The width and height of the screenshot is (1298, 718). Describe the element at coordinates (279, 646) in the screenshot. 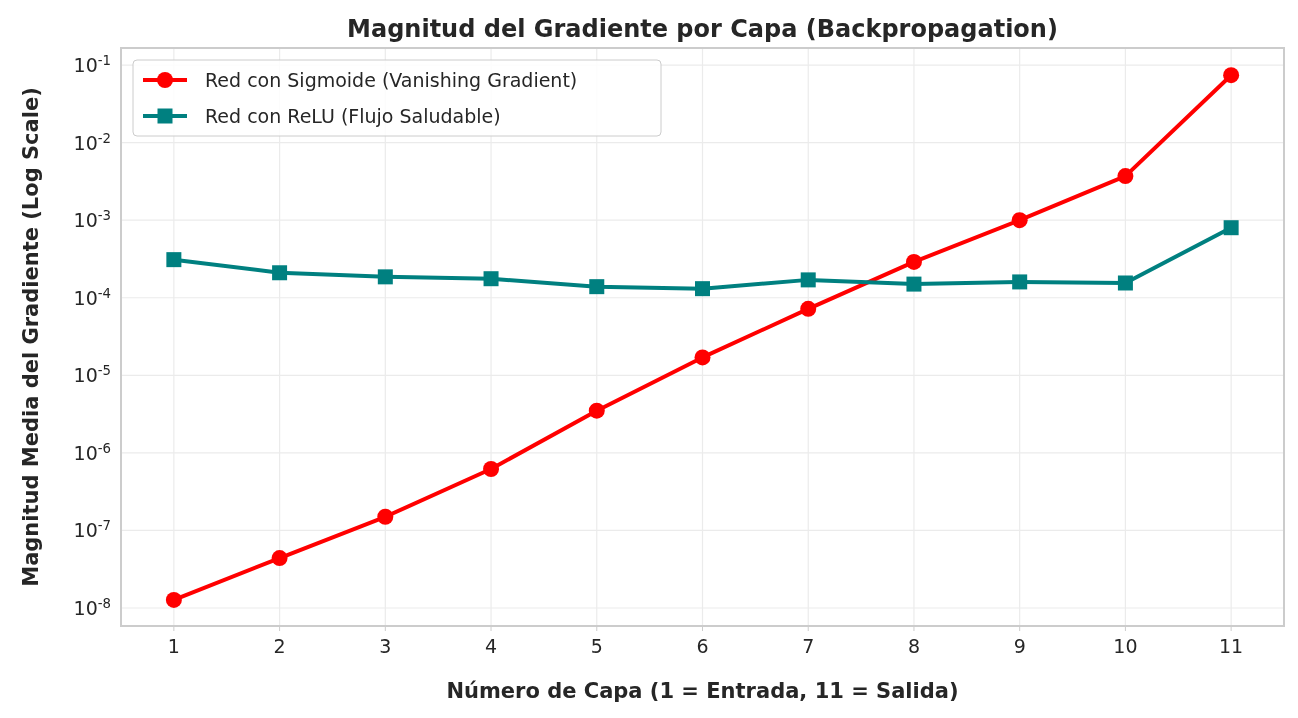

I see `x-tick-label: 2` at that location.